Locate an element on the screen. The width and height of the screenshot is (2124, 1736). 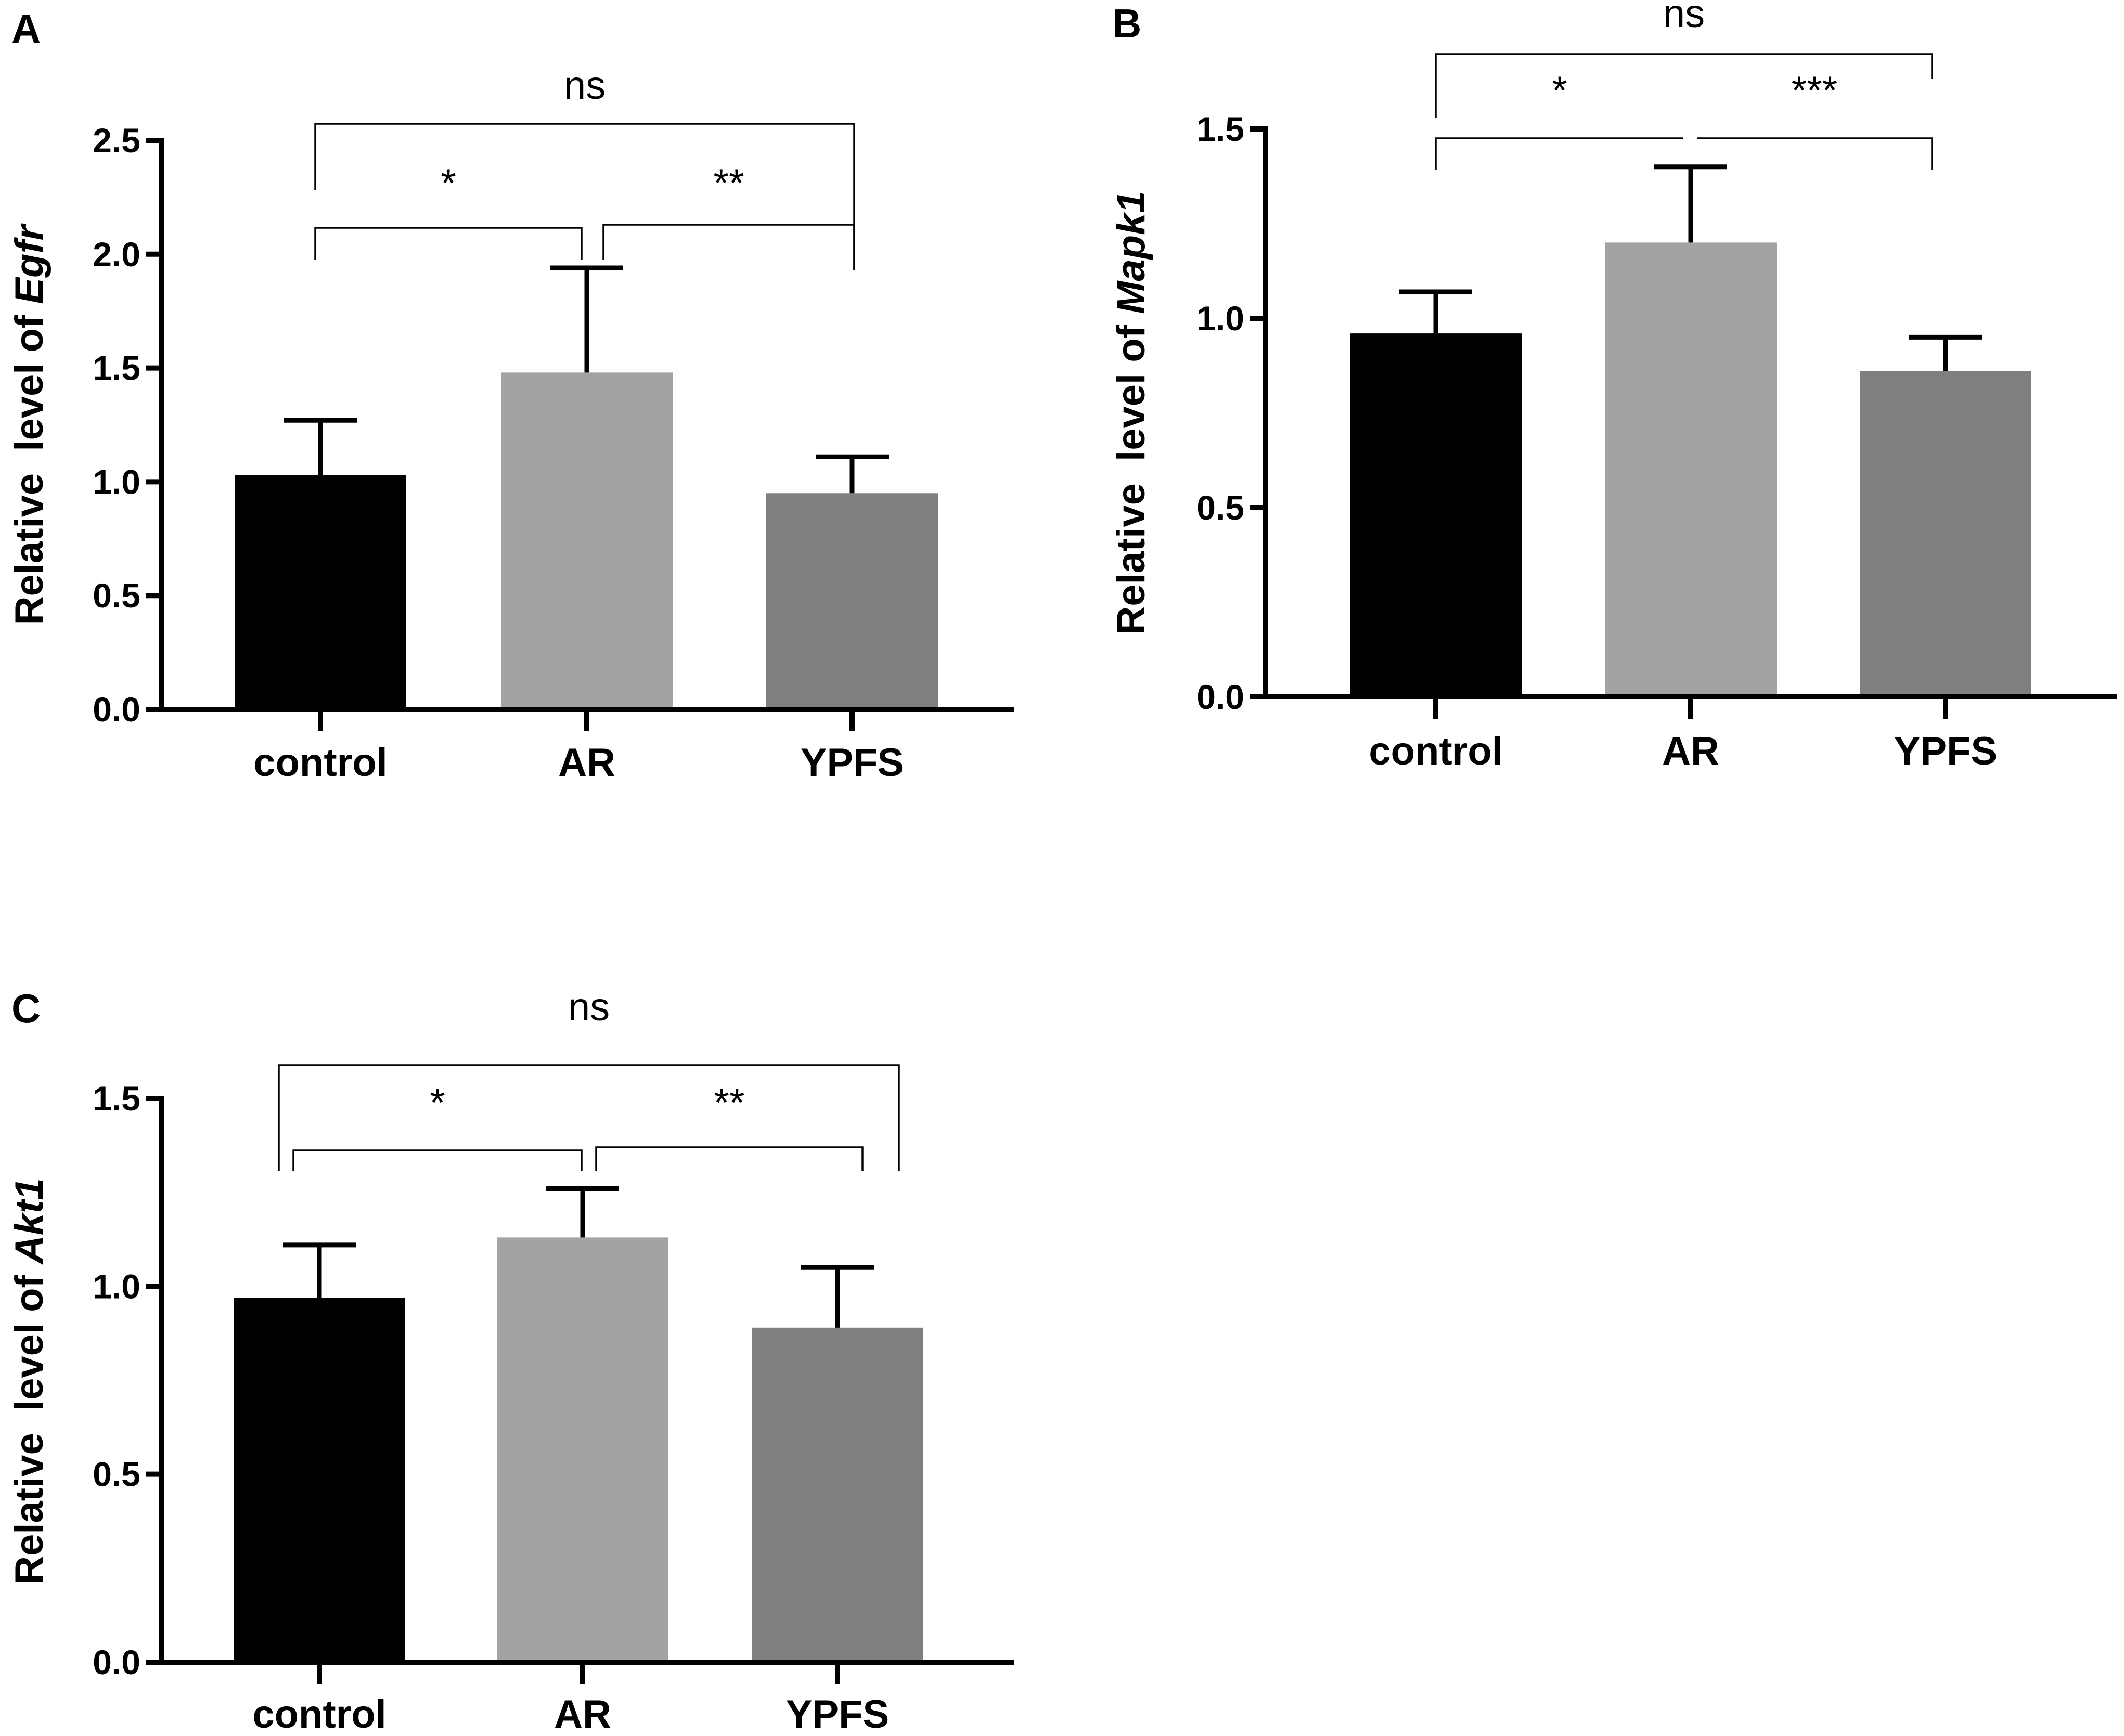
panel-letter: C is located at coordinates (26, 1008).